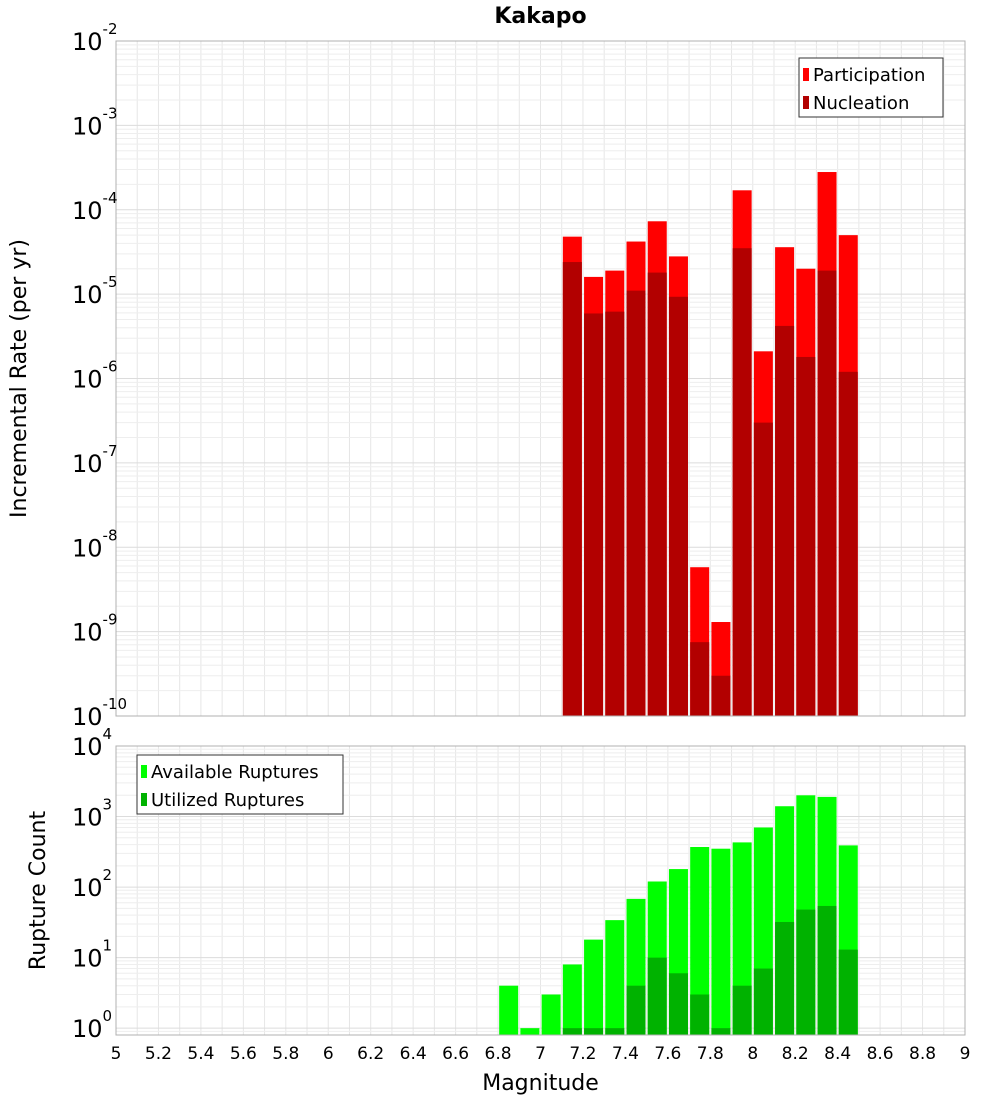 Image resolution: width=1000 pixels, height=1100 pixels. I want to click on x-tick-label: 5, so click(116, 1054).